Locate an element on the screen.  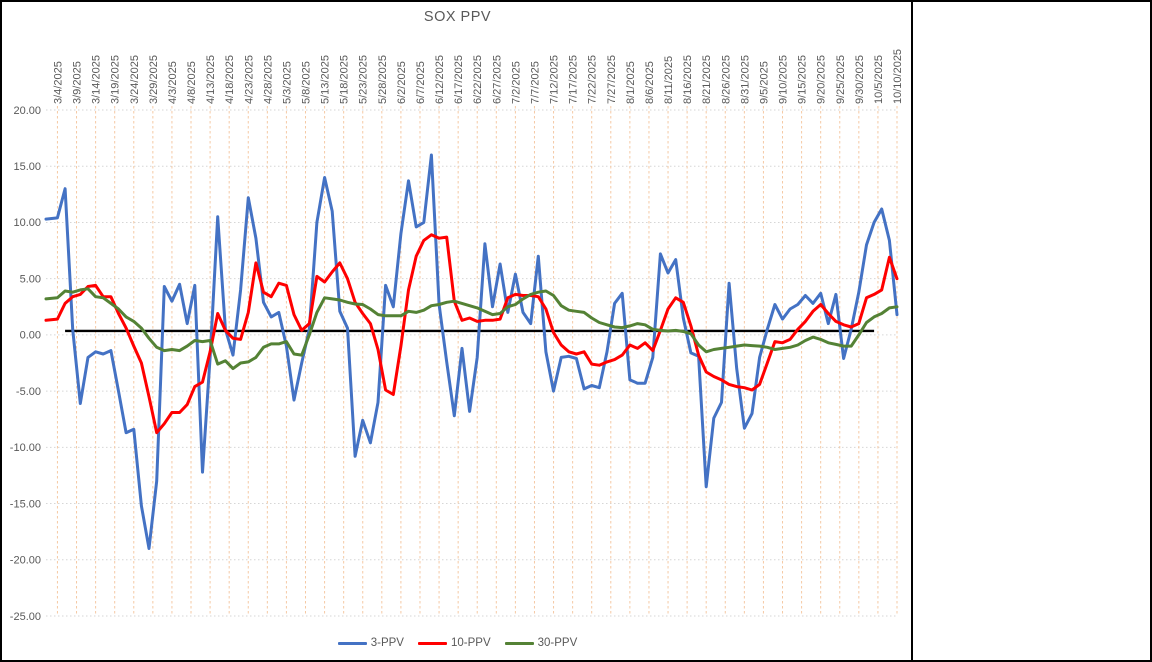
svg-text: 3/29/2025 is located at coordinates (154, 79).